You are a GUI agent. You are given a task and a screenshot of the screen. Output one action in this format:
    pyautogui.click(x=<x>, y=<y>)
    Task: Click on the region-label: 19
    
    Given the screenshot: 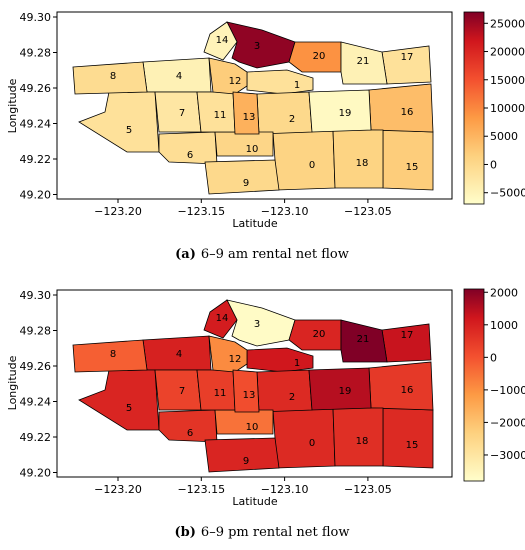 What is the action you would take?
    pyautogui.click(x=345, y=113)
    